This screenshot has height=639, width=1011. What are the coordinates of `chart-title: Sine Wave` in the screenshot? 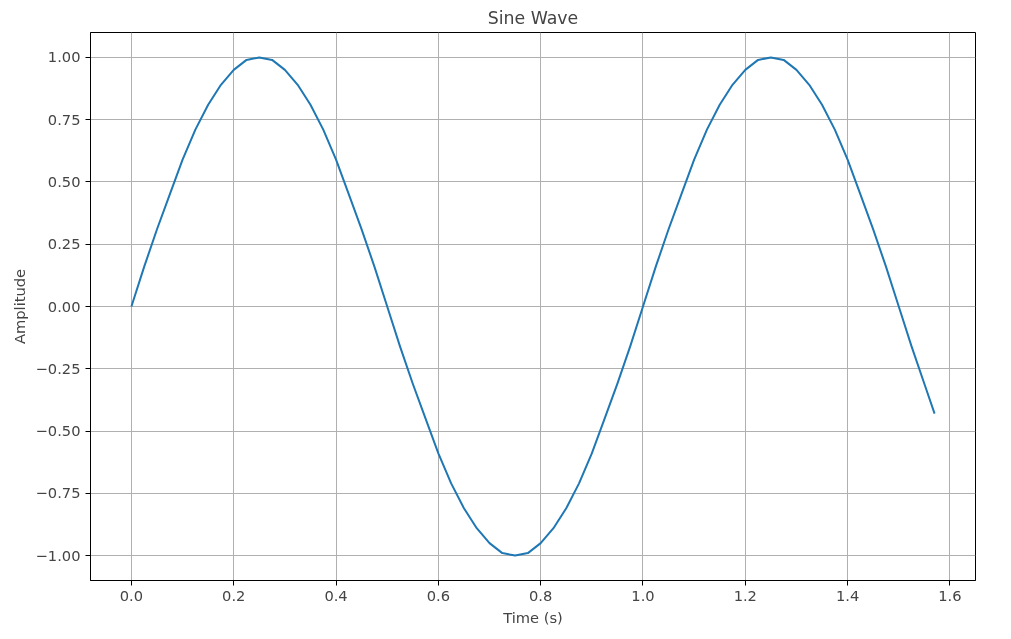 It's located at (533, 17).